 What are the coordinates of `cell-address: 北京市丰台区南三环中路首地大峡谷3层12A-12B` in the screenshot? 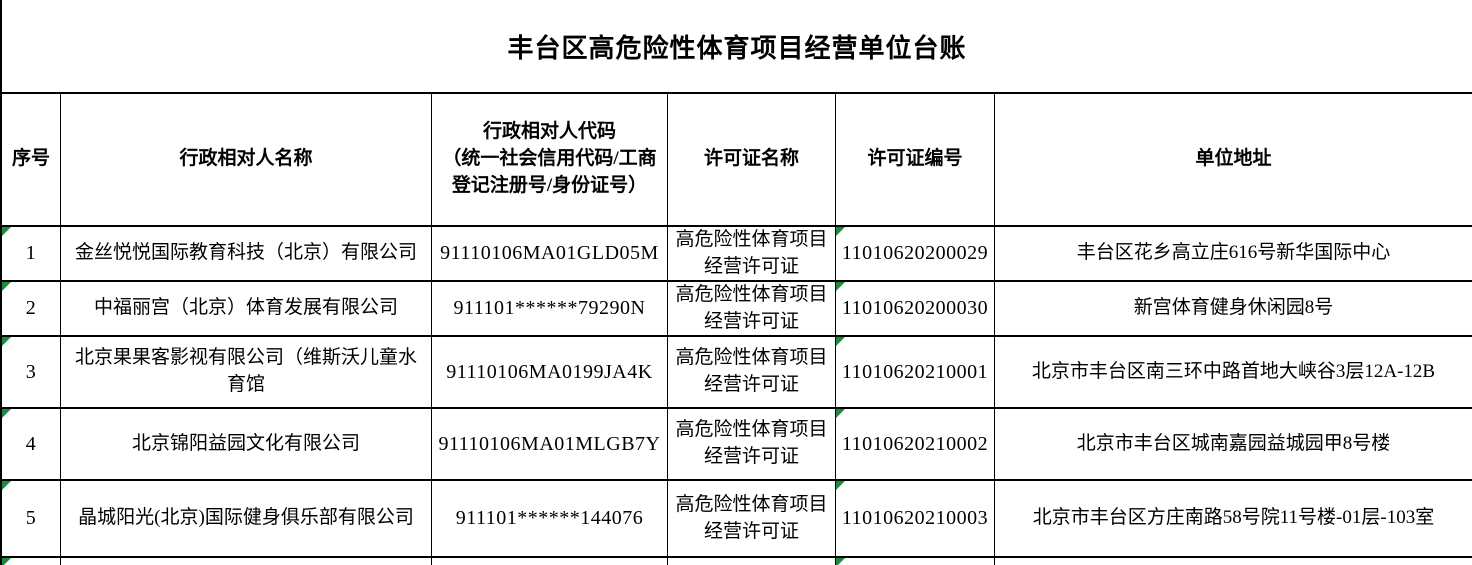 It's located at (1233, 373).